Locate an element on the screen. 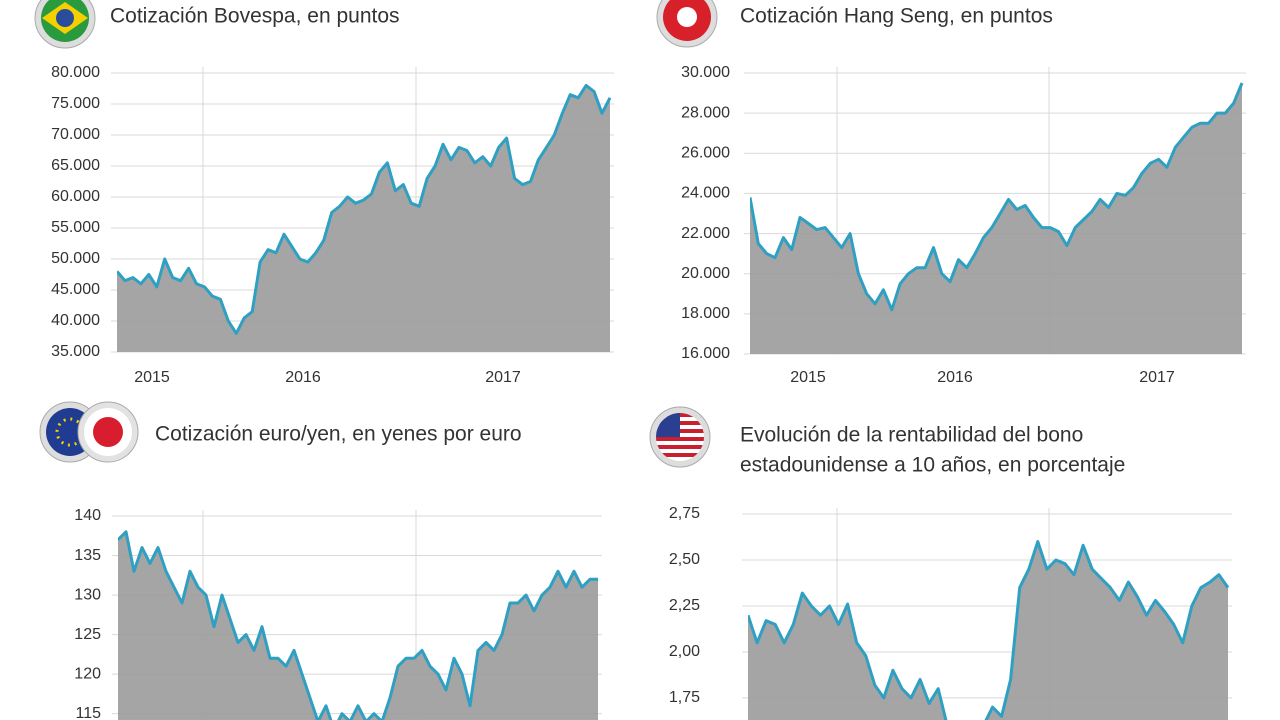 The width and height of the screenshot is (1280, 720). y-tick-label: 1,75 is located at coordinates (684, 697).